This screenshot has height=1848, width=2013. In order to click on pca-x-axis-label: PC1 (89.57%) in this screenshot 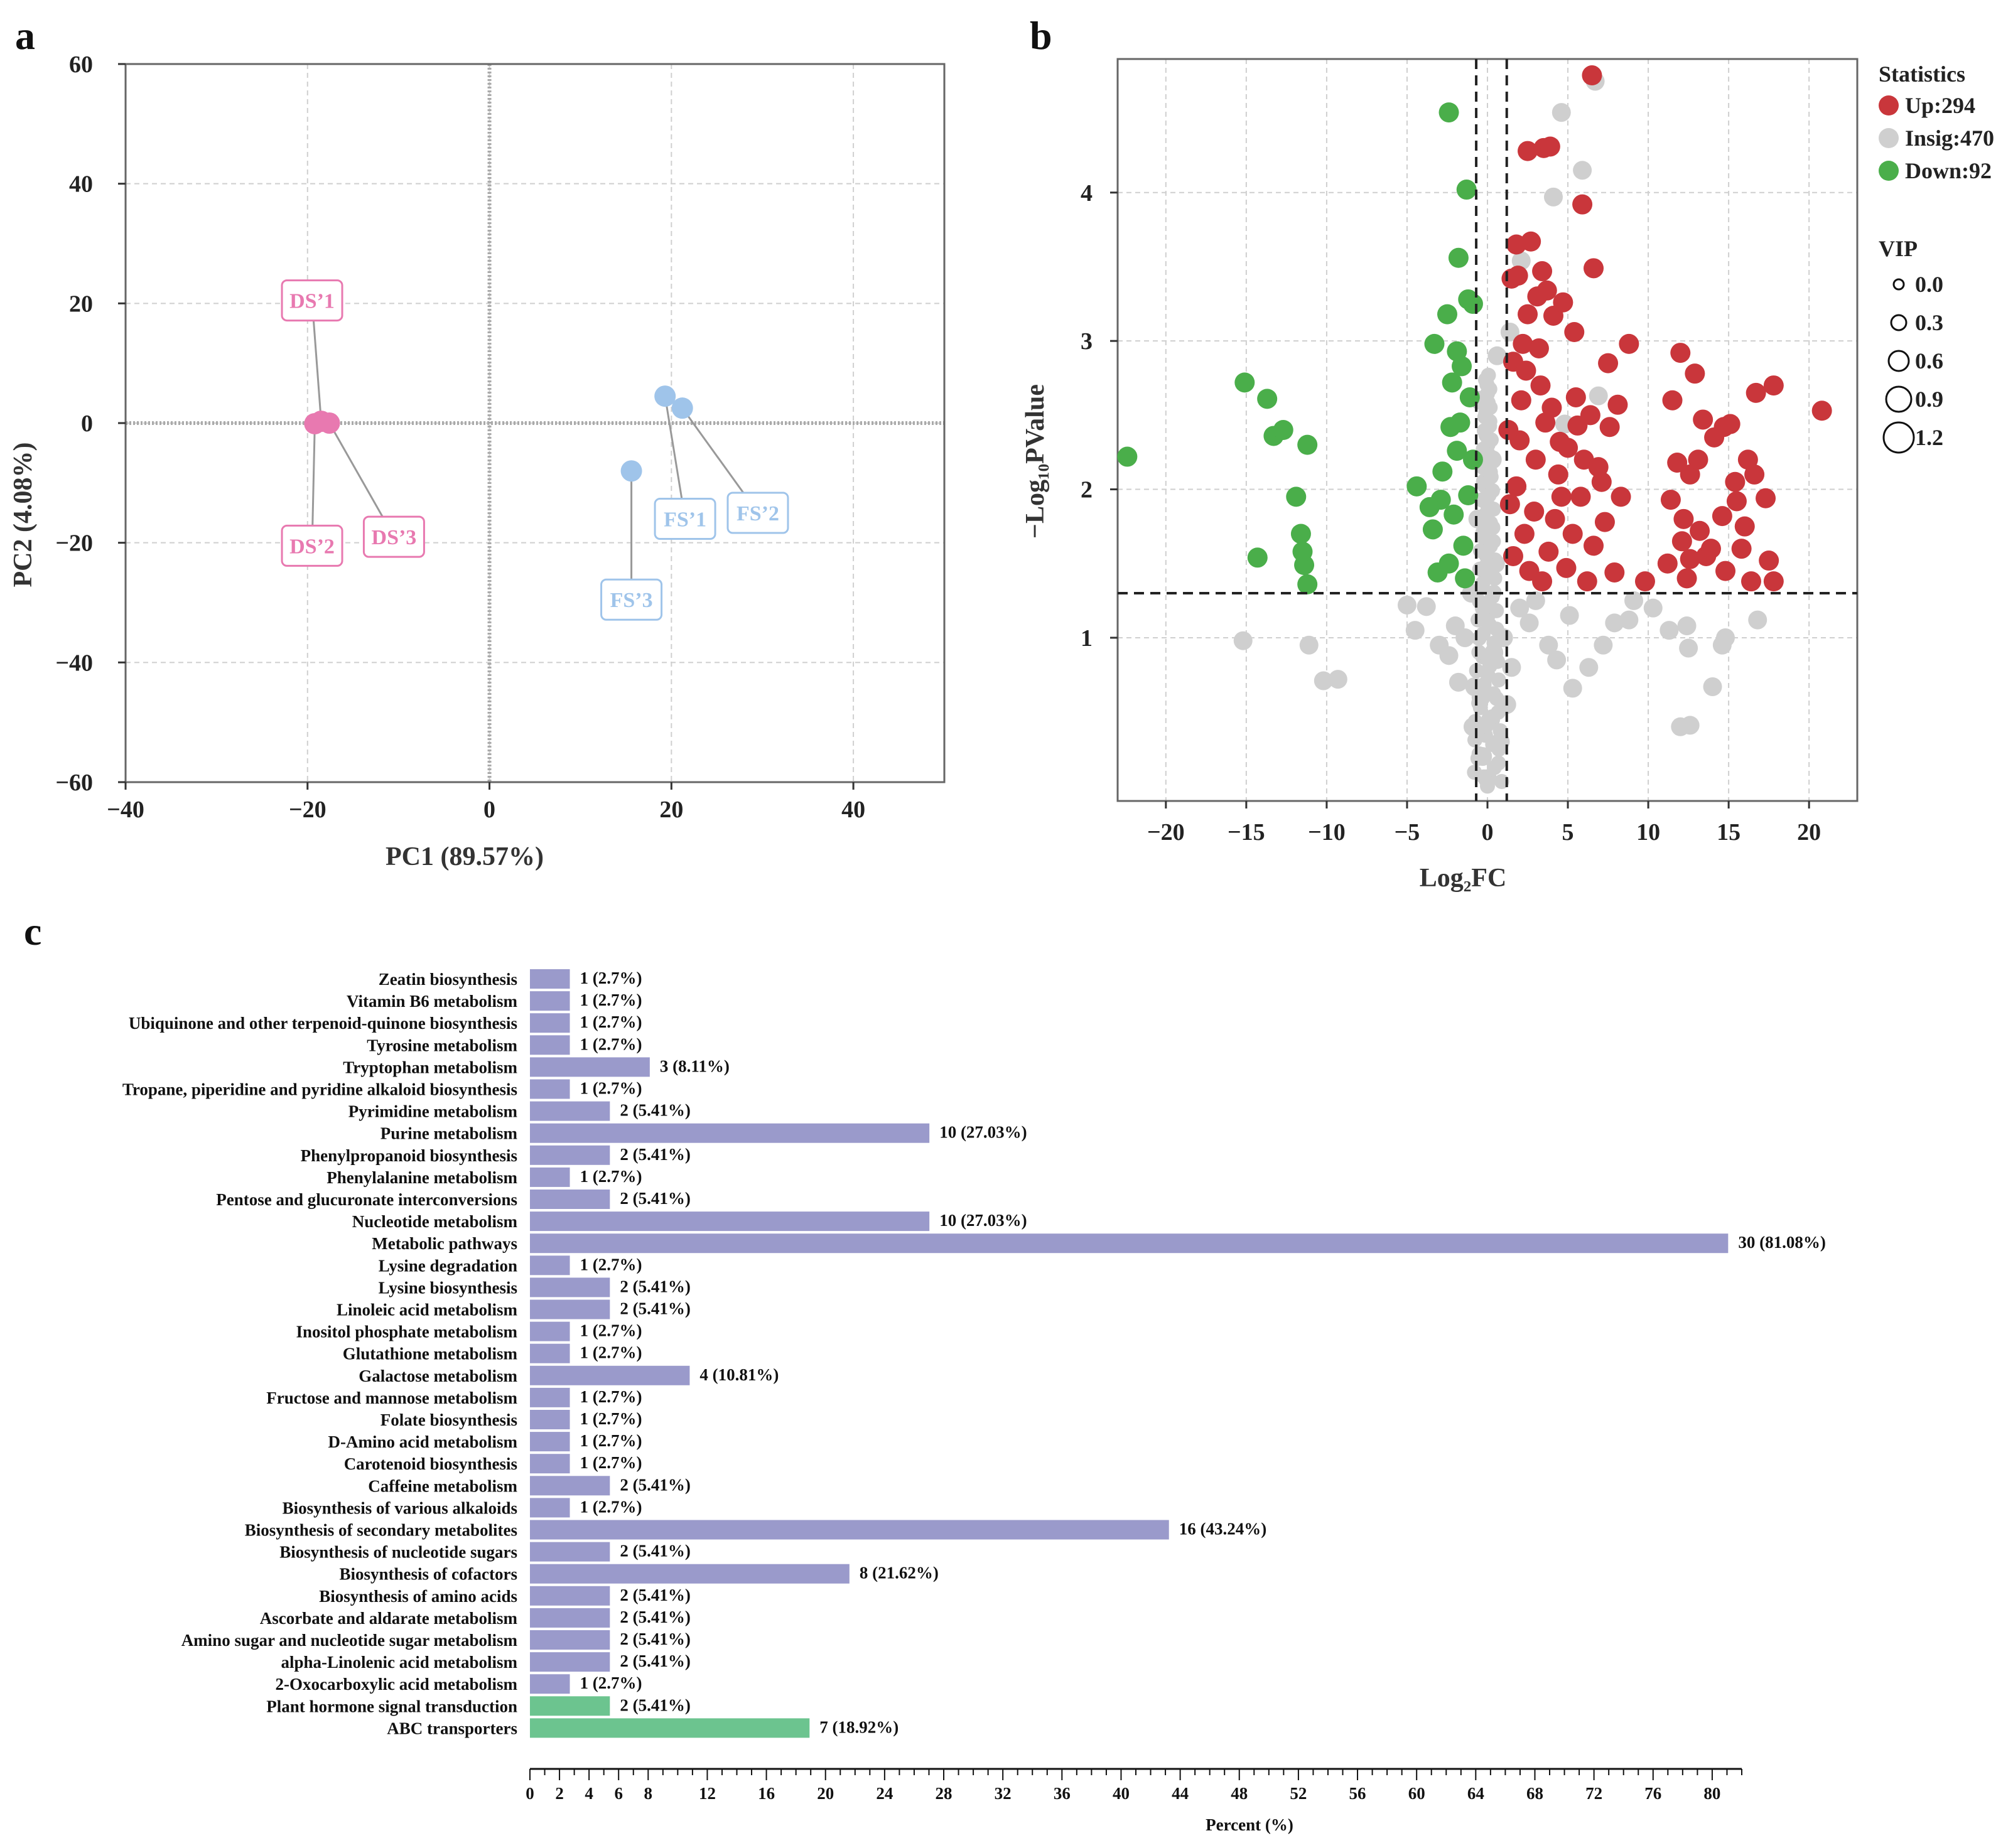, I will do `click(465, 856)`.